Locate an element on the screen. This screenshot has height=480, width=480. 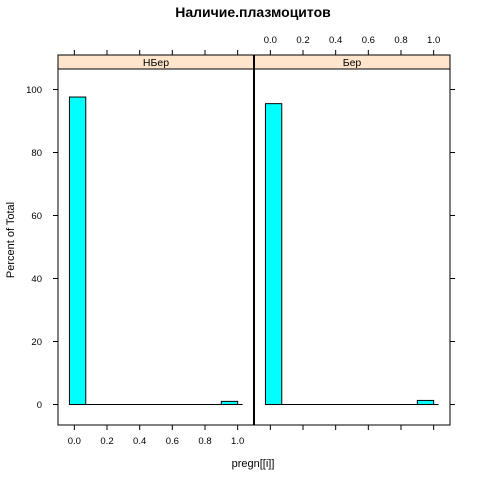
x-tick-label: 0.2 is located at coordinates (106, 441).